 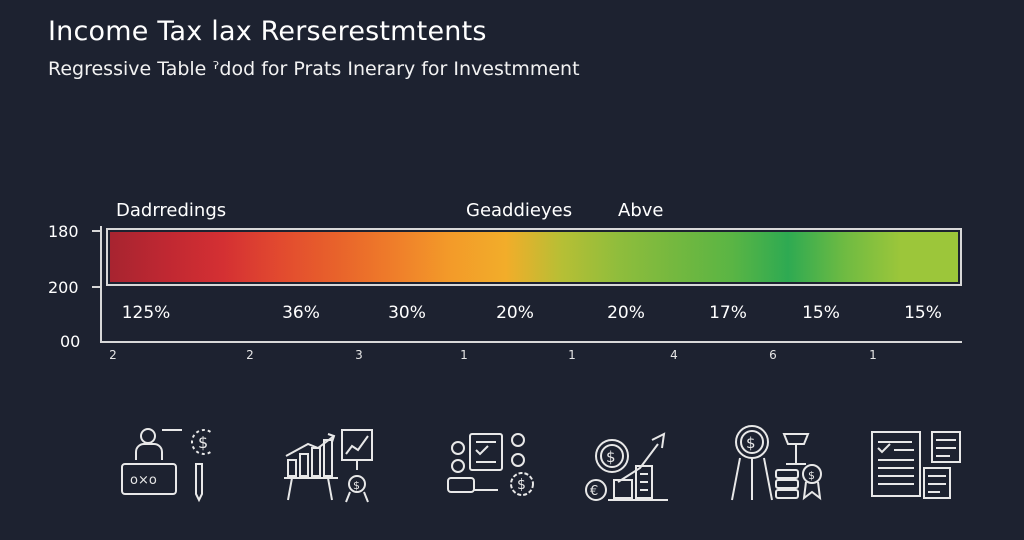 I want to click on presenter-icon: $ o×o, so click(x=164, y=463).